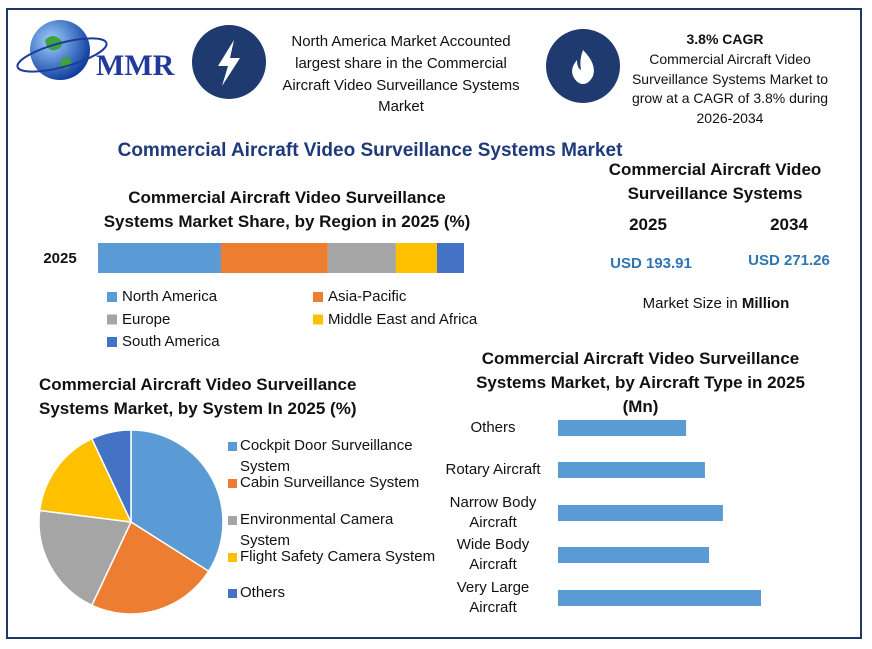  What do you see at coordinates (338, 556) in the screenshot?
I see `legend-label: Flight Safety Camera System` at bounding box center [338, 556].